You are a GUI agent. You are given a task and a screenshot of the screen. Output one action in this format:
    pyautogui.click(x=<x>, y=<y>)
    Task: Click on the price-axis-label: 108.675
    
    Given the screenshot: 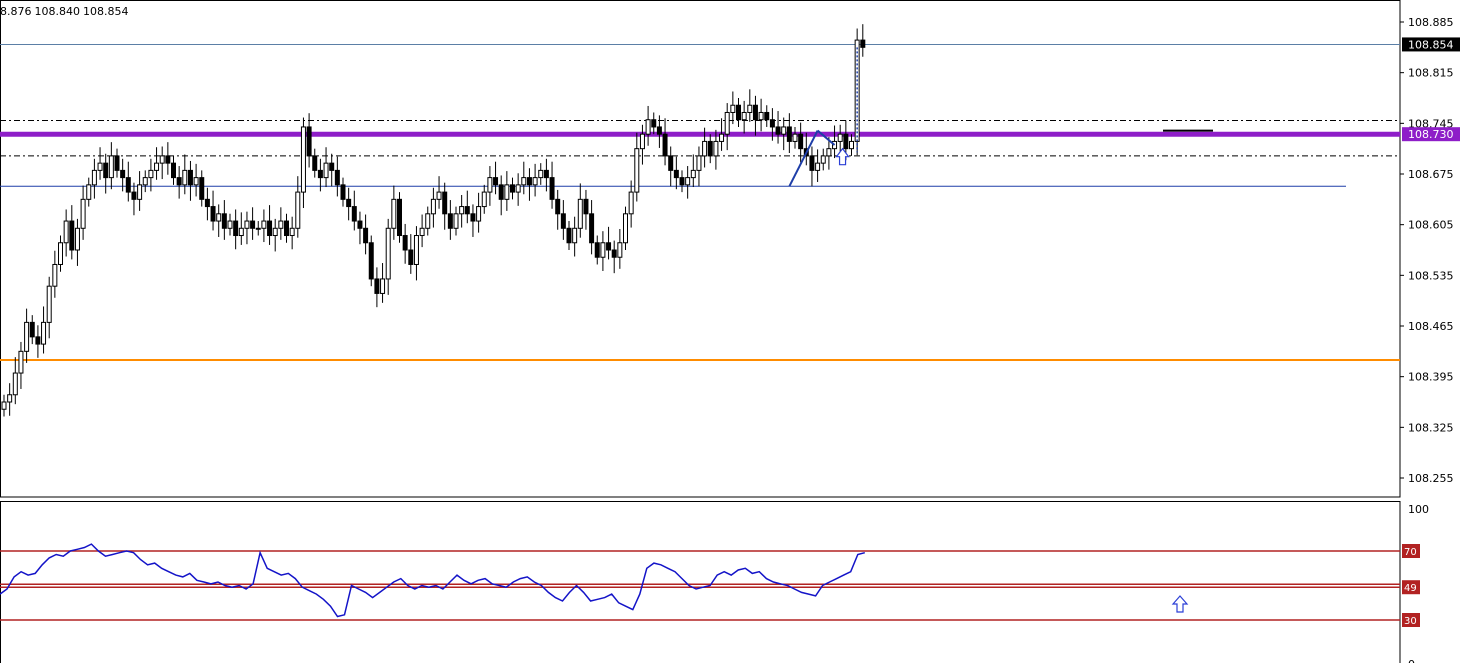 What is the action you would take?
    pyautogui.click(x=1431, y=174)
    